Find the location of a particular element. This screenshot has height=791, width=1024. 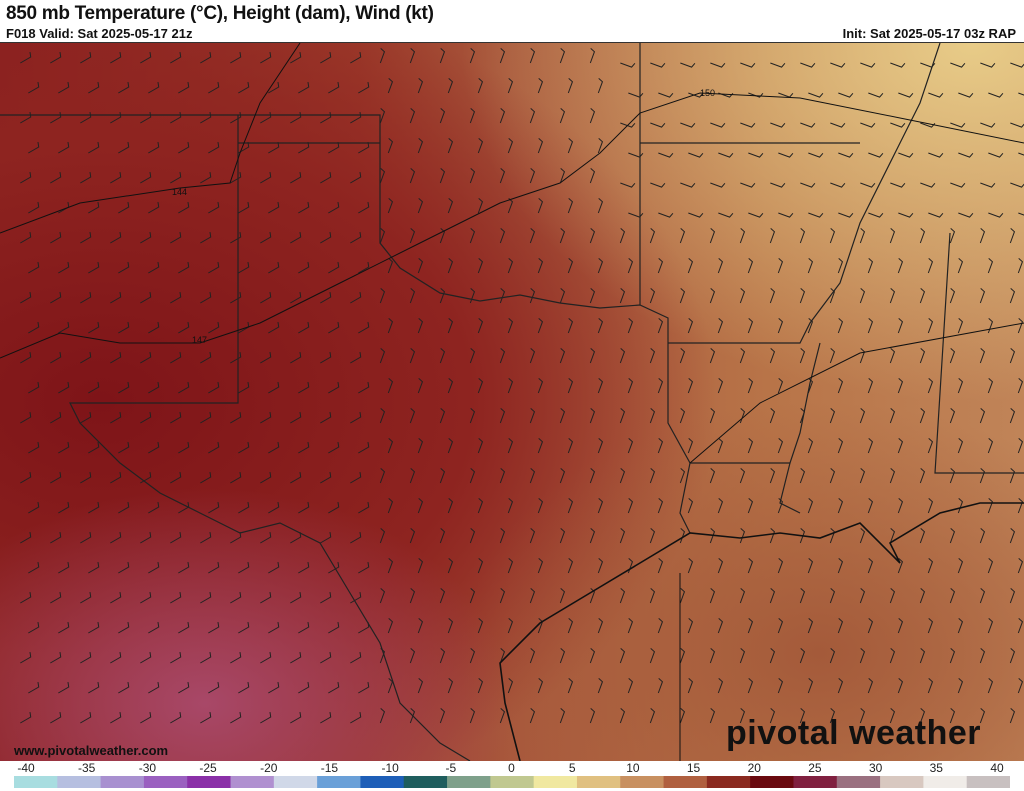

colorbar-label: 25 is located at coordinates (815, 768).